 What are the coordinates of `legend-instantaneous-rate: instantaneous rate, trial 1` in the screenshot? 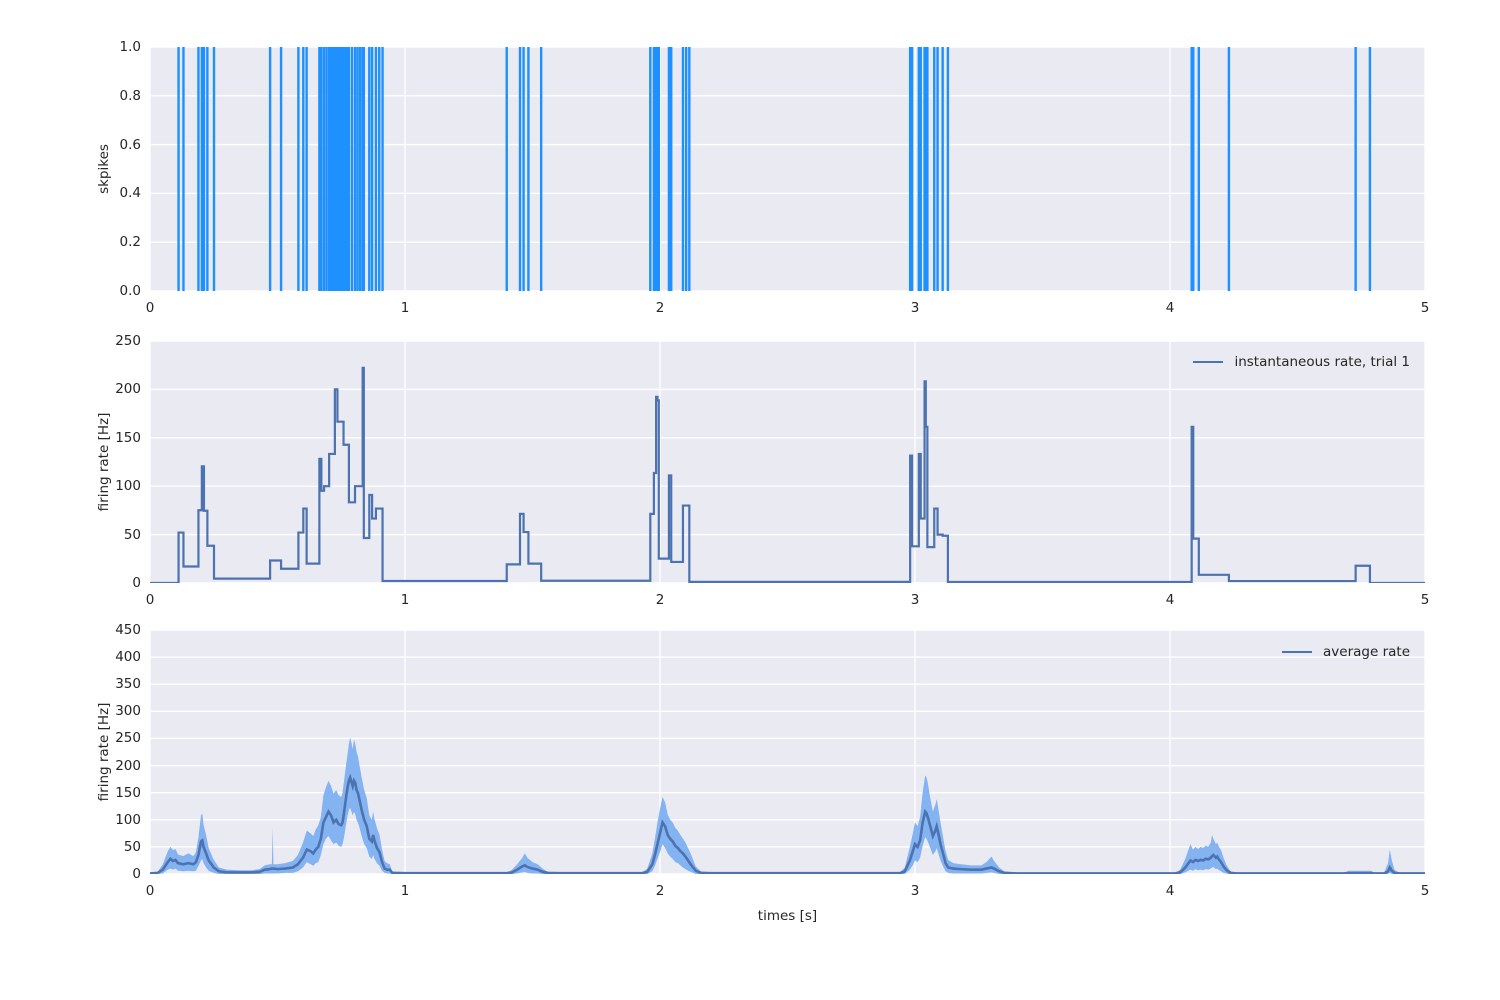 It's located at (1301, 362).